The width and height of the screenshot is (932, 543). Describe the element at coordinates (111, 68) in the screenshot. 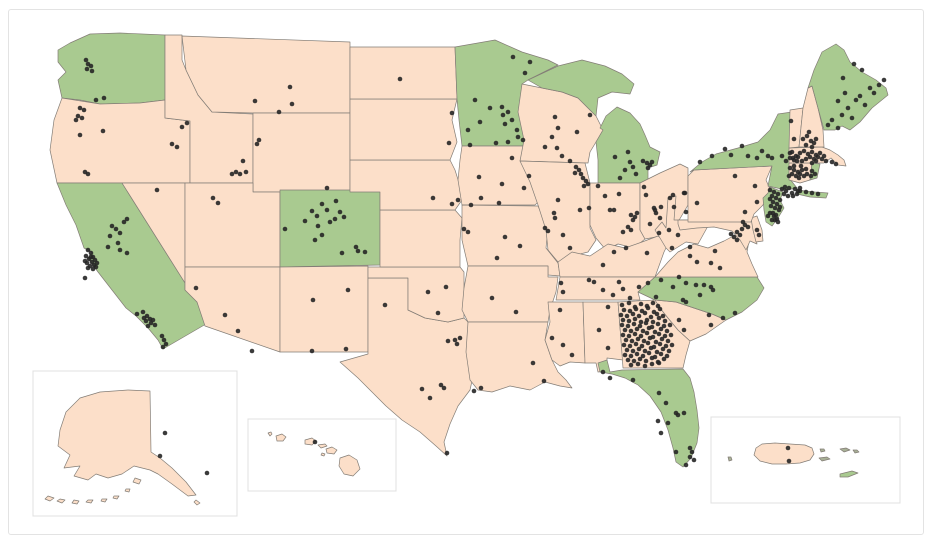

I see `state-WA` at that location.